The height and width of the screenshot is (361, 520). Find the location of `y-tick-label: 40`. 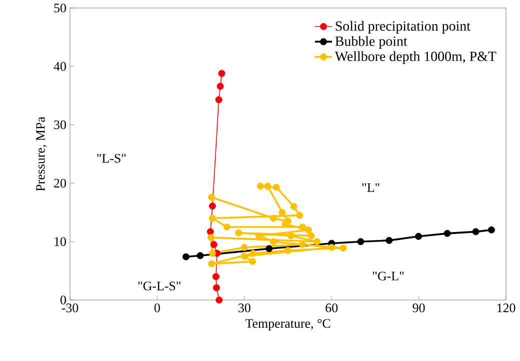

y-tick-label: 40 is located at coordinates (60, 66).